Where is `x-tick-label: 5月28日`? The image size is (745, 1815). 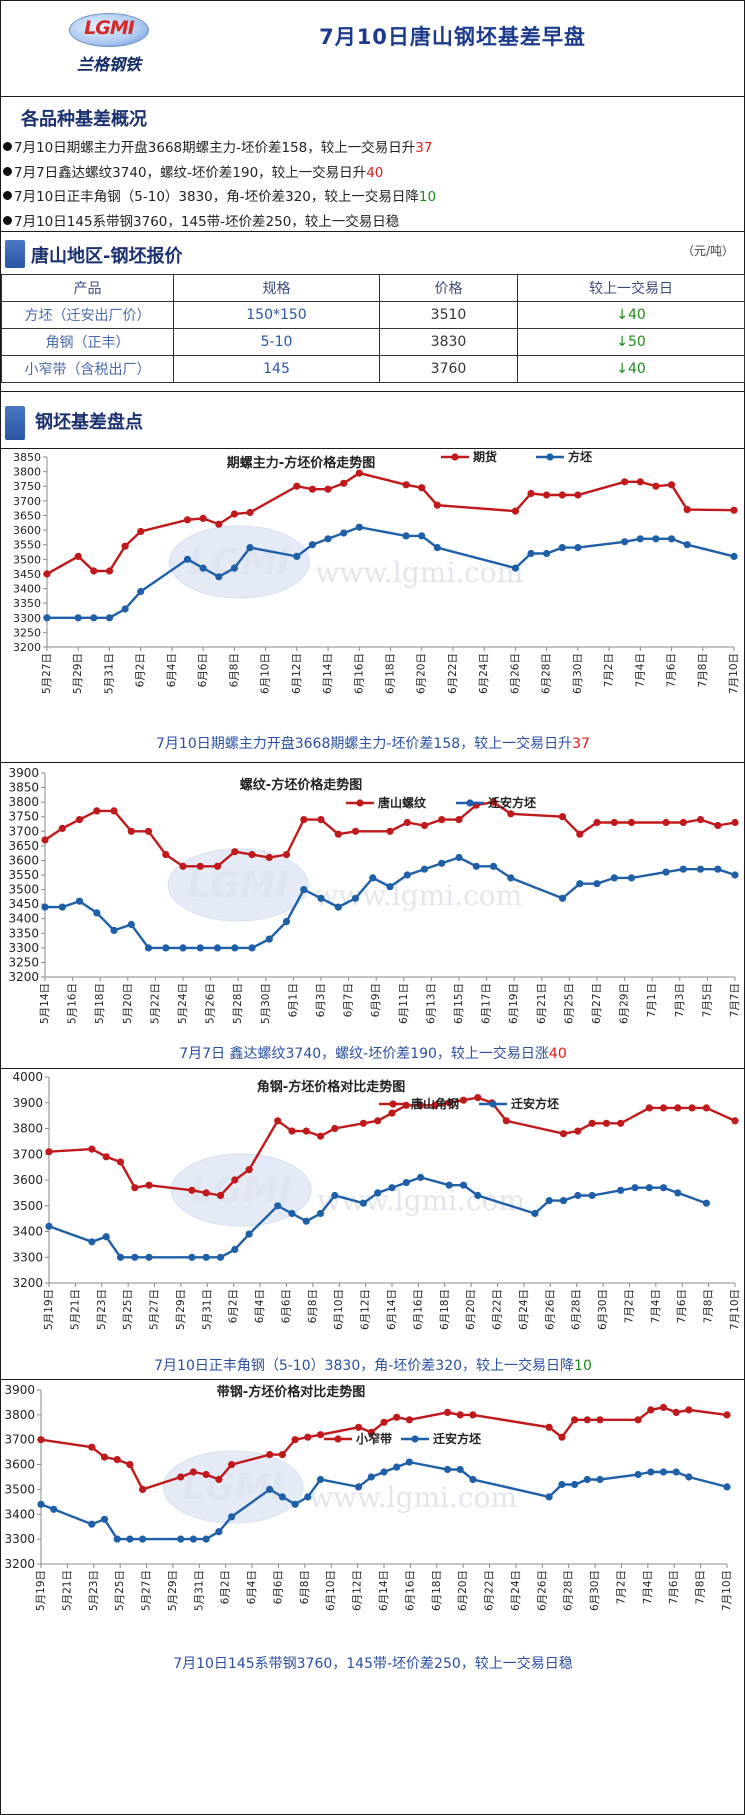
x-tick-label: 5月28日 is located at coordinates (238, 1003).